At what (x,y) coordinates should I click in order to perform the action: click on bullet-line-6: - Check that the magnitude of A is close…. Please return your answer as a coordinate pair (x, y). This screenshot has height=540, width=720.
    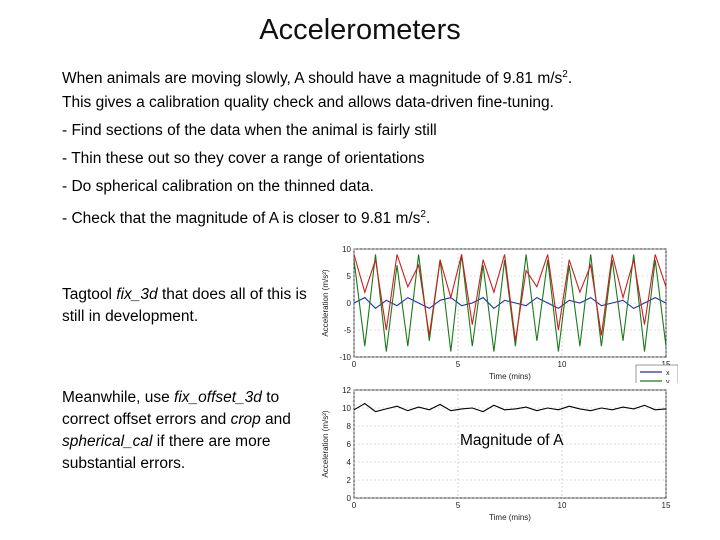
    Looking at the image, I should click on (246, 218).